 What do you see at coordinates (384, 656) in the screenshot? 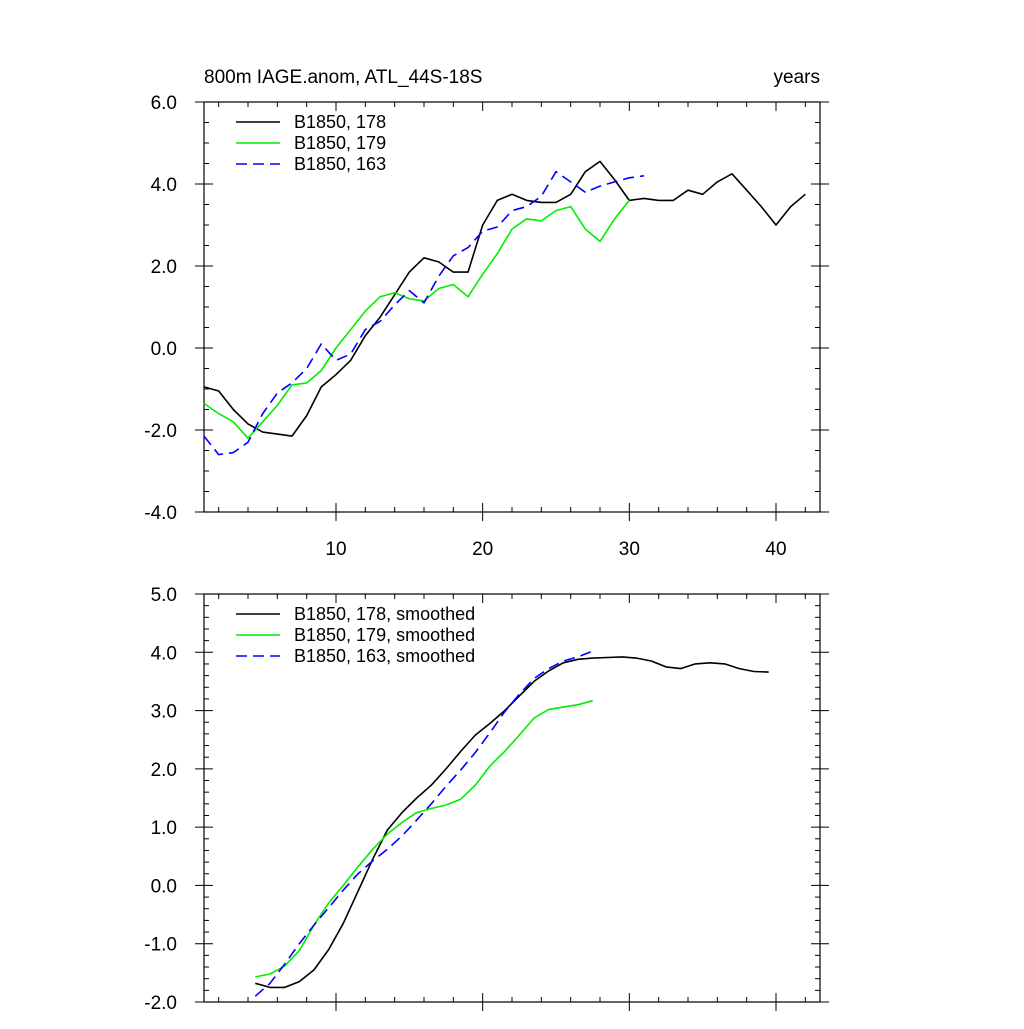
I see `legend-label: B1850, 163, smoothed` at bounding box center [384, 656].